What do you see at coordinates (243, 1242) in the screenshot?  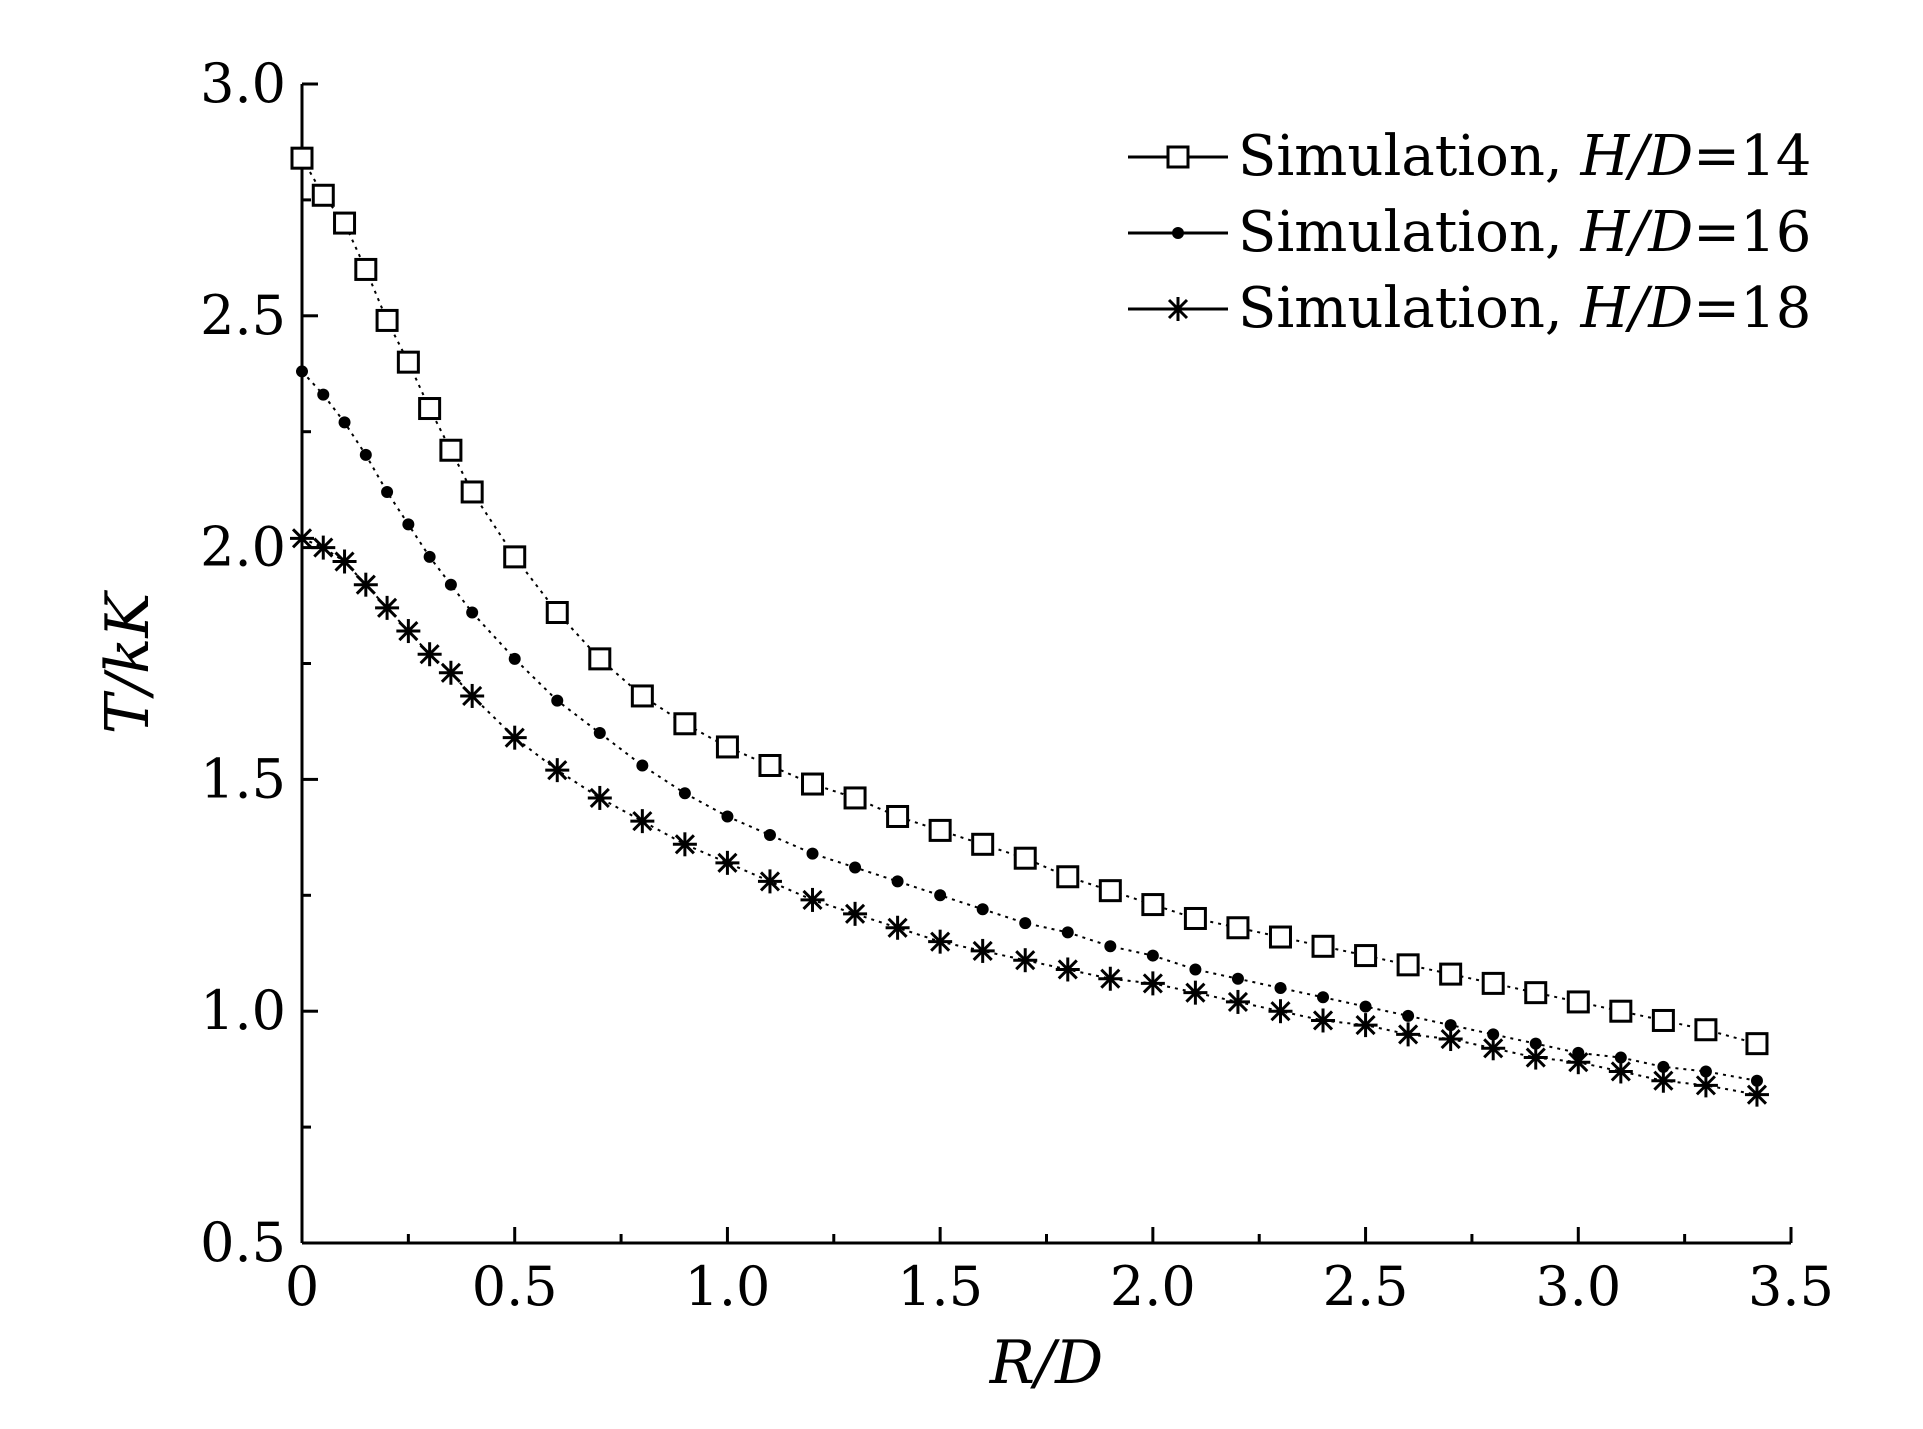 I see `y-tick-label: 0.5` at bounding box center [243, 1242].